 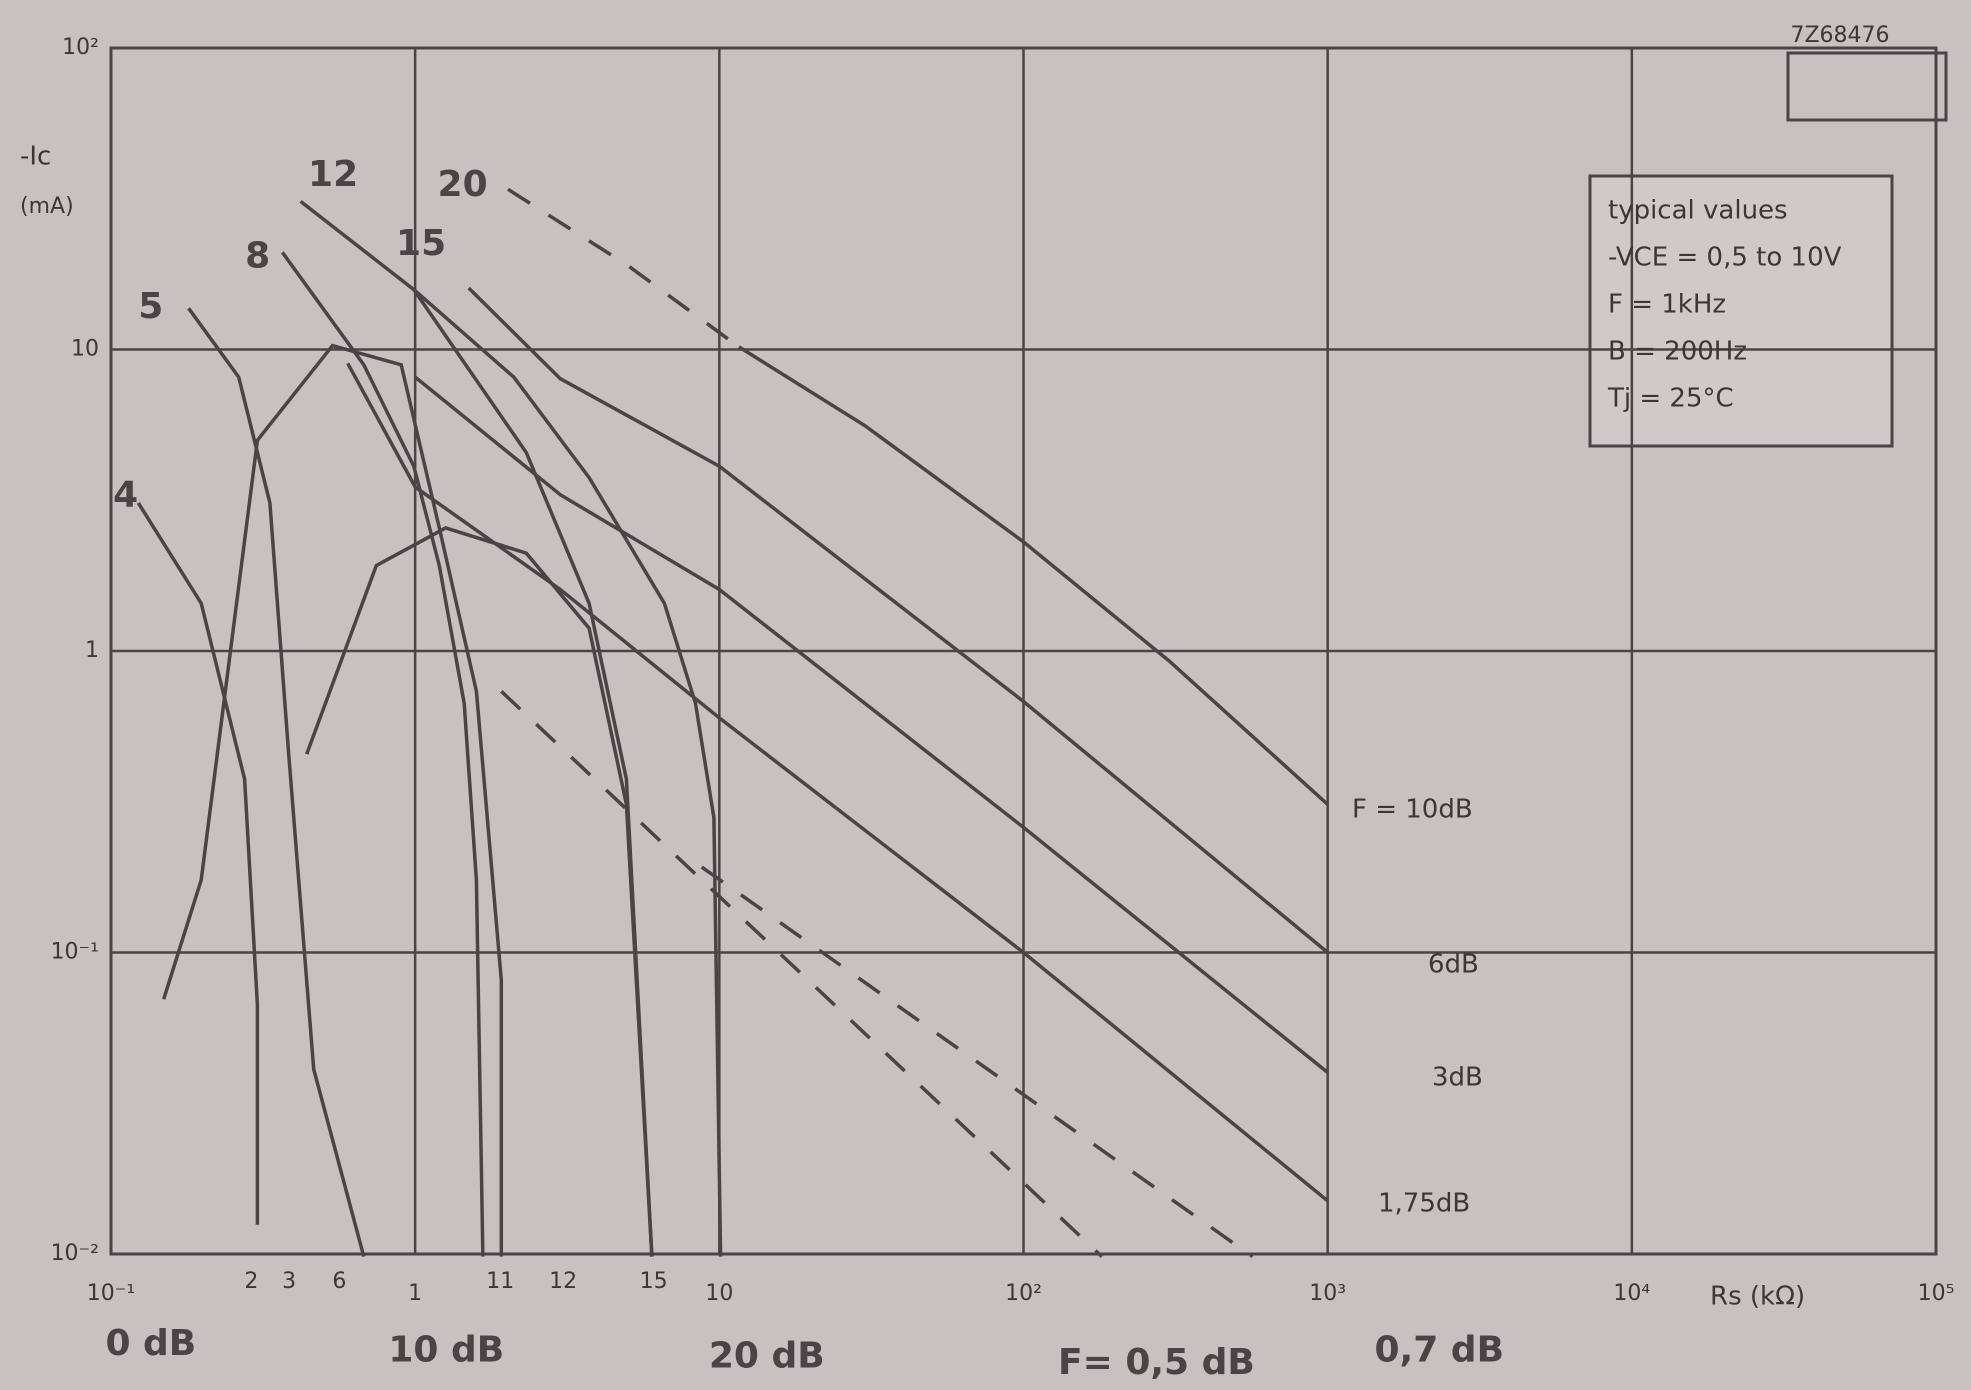 I want to click on x-tick-label: 10², so click(x=1023, y=1293).